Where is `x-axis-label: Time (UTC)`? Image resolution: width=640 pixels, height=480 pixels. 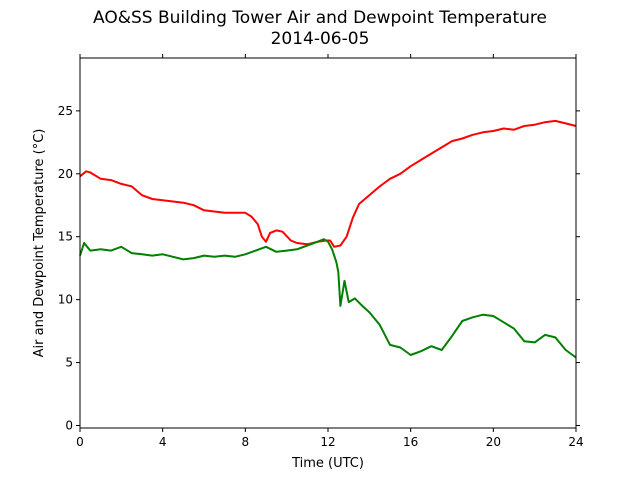 x-axis-label: Time (UTC) is located at coordinates (327, 463).